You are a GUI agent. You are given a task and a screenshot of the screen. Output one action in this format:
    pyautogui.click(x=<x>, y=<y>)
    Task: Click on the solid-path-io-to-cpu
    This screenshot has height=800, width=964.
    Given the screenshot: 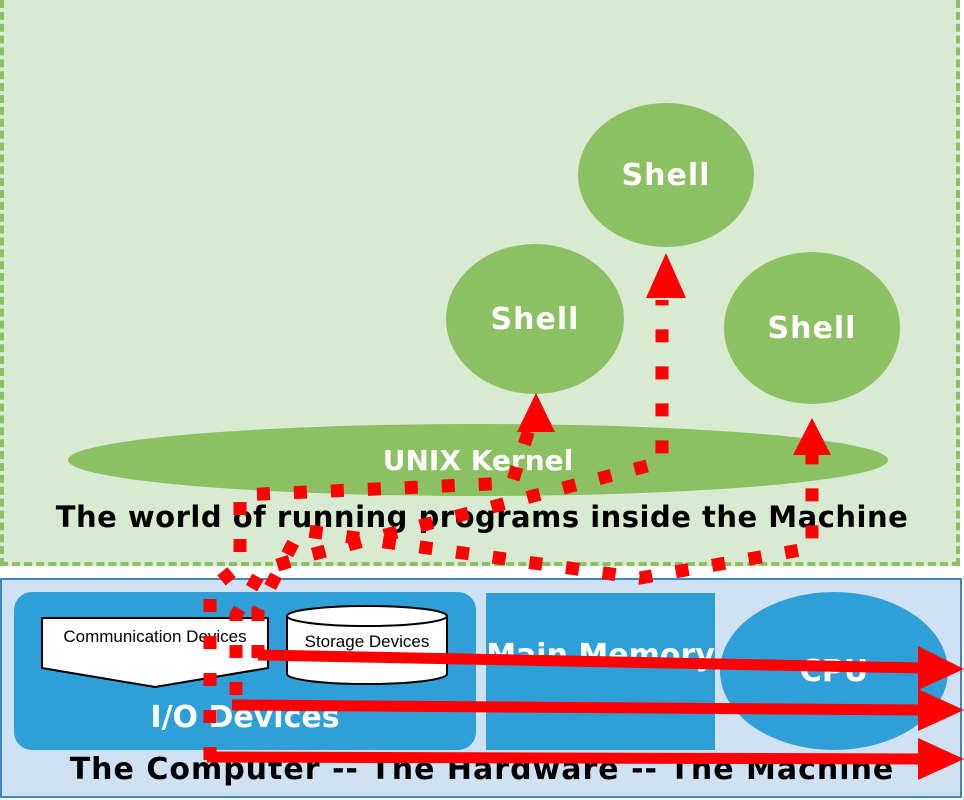 What is the action you would take?
    pyautogui.click(x=578, y=707)
    